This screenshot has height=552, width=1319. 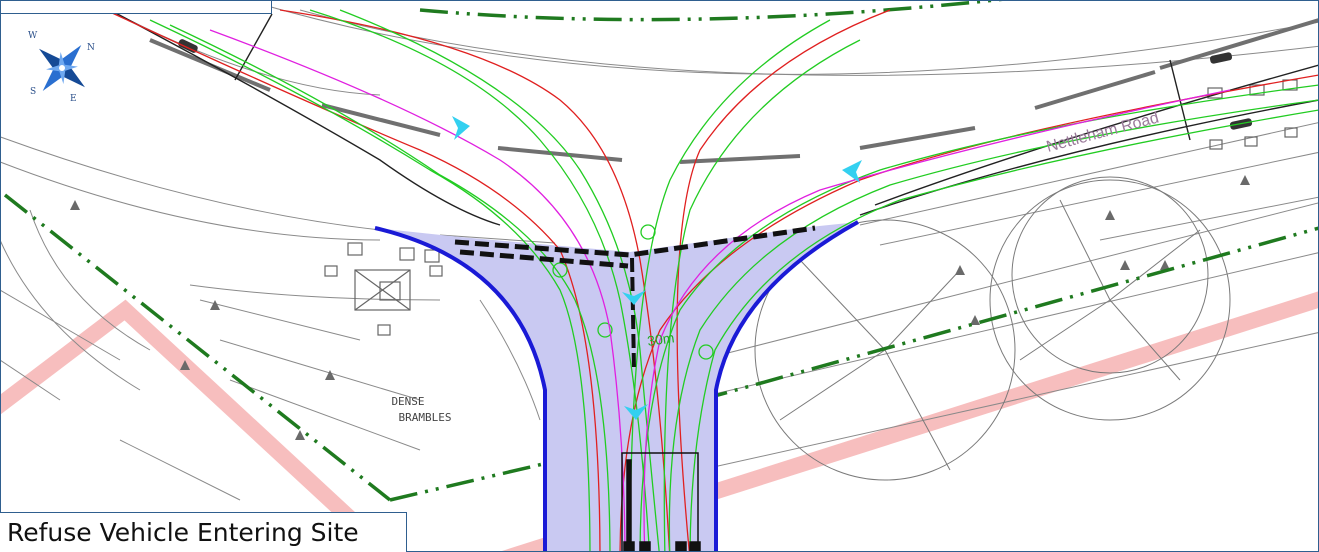 What do you see at coordinates (407, 401) in the screenshot?
I see `vegetation-label-line1: DENSE` at bounding box center [407, 401].